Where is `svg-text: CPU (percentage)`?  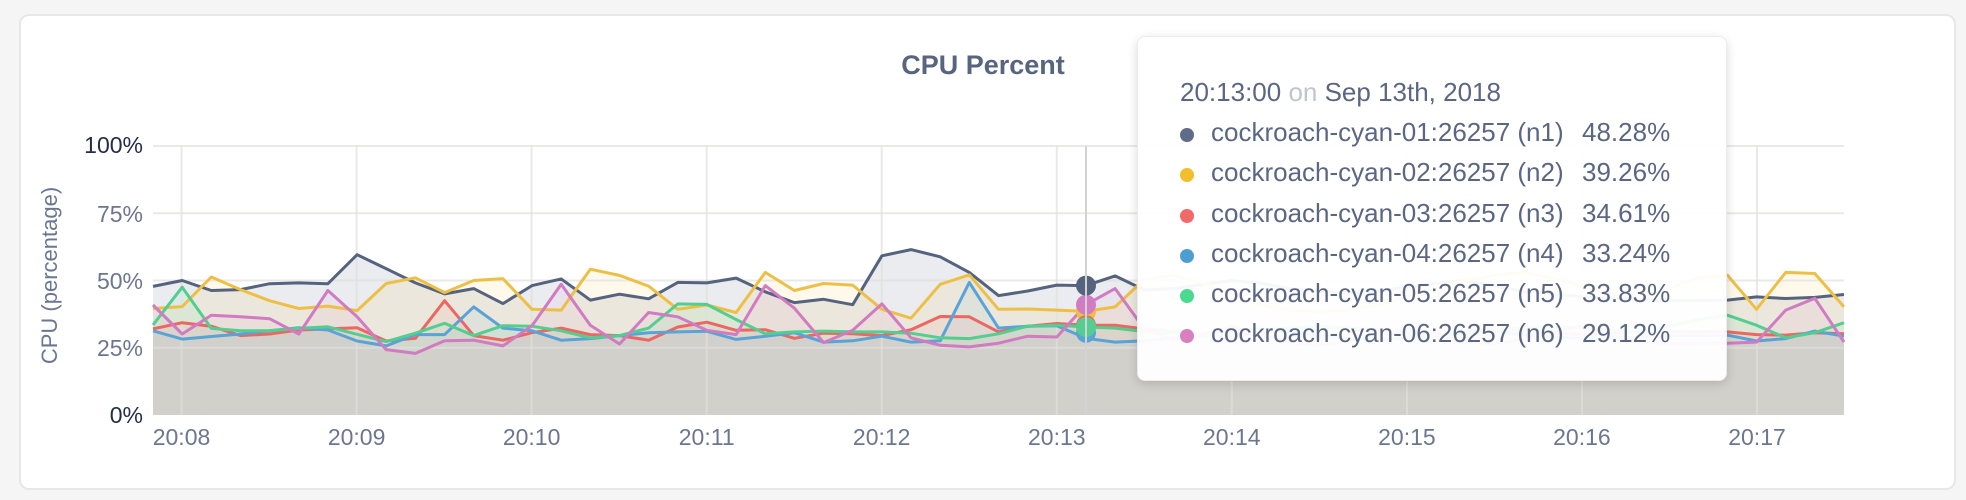
svg-text: CPU (percentage) is located at coordinates (49, 275).